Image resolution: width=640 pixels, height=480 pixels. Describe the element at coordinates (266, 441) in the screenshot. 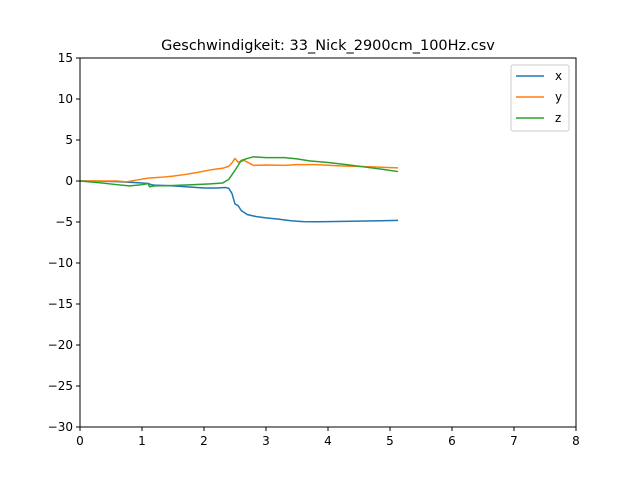

I see `x-tick-label: 3` at that location.